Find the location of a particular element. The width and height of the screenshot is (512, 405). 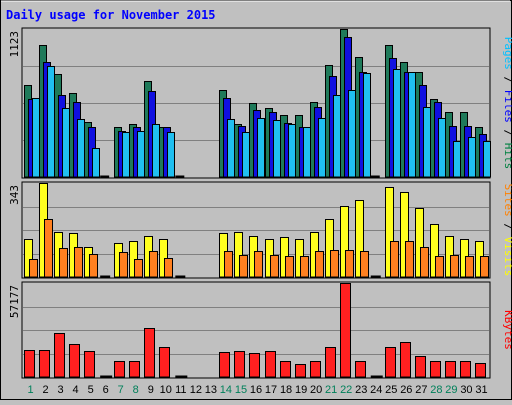

x-tick-label-day-19: 19 is located at coordinates (301, 390).